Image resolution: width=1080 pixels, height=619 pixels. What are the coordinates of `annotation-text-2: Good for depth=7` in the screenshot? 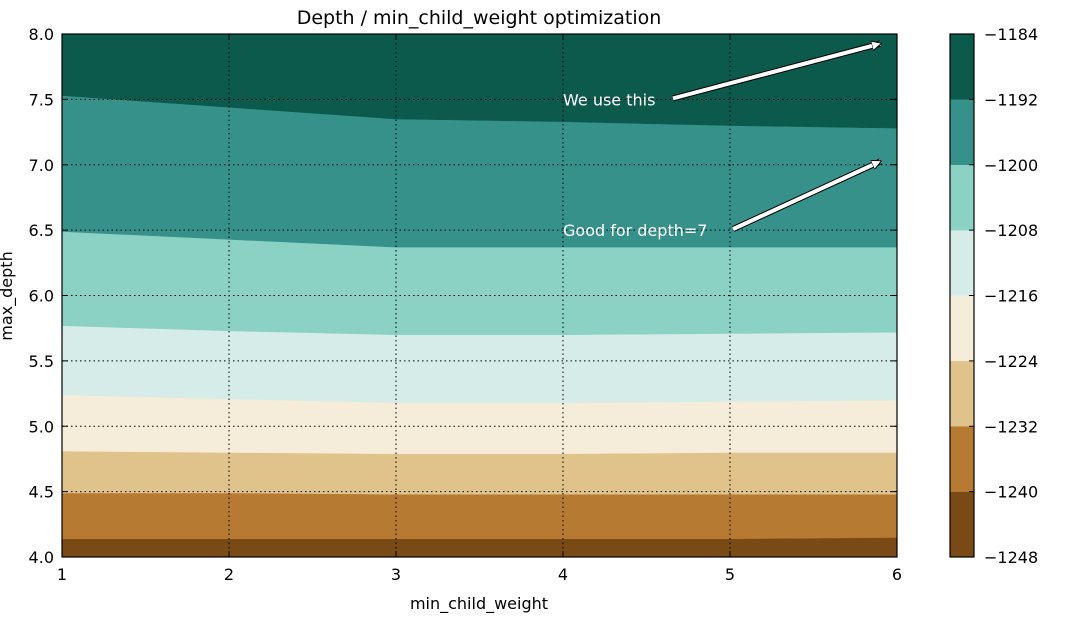 It's located at (635, 230).